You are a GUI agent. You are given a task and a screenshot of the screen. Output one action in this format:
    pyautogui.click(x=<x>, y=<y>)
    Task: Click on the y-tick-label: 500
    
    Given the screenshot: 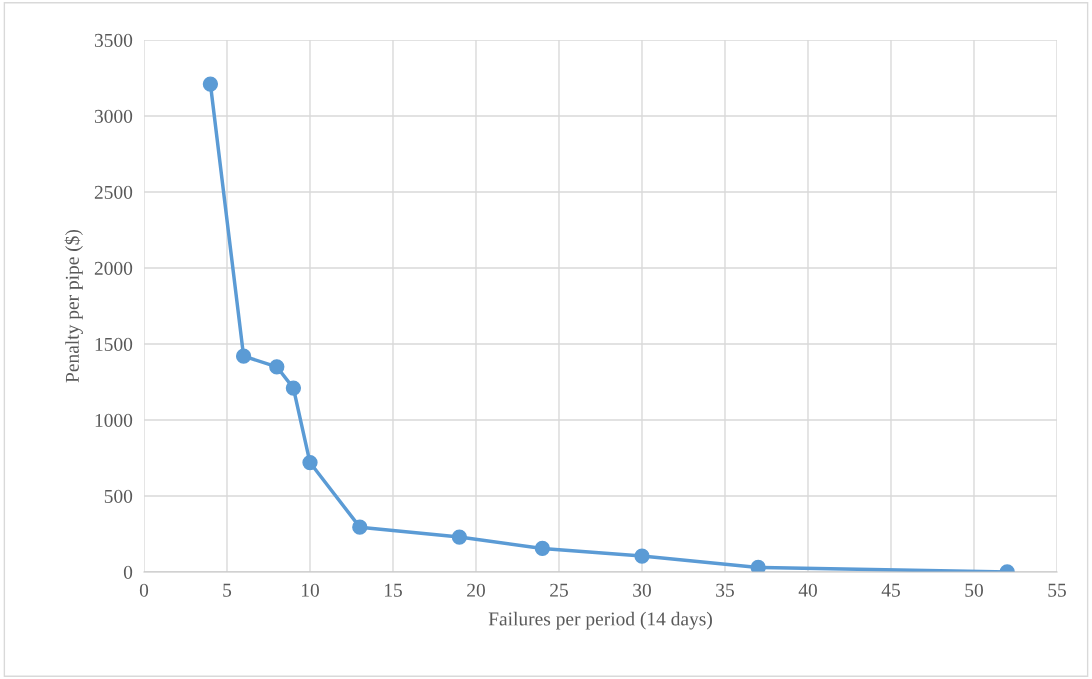 What is the action you would take?
    pyautogui.click(x=118, y=496)
    